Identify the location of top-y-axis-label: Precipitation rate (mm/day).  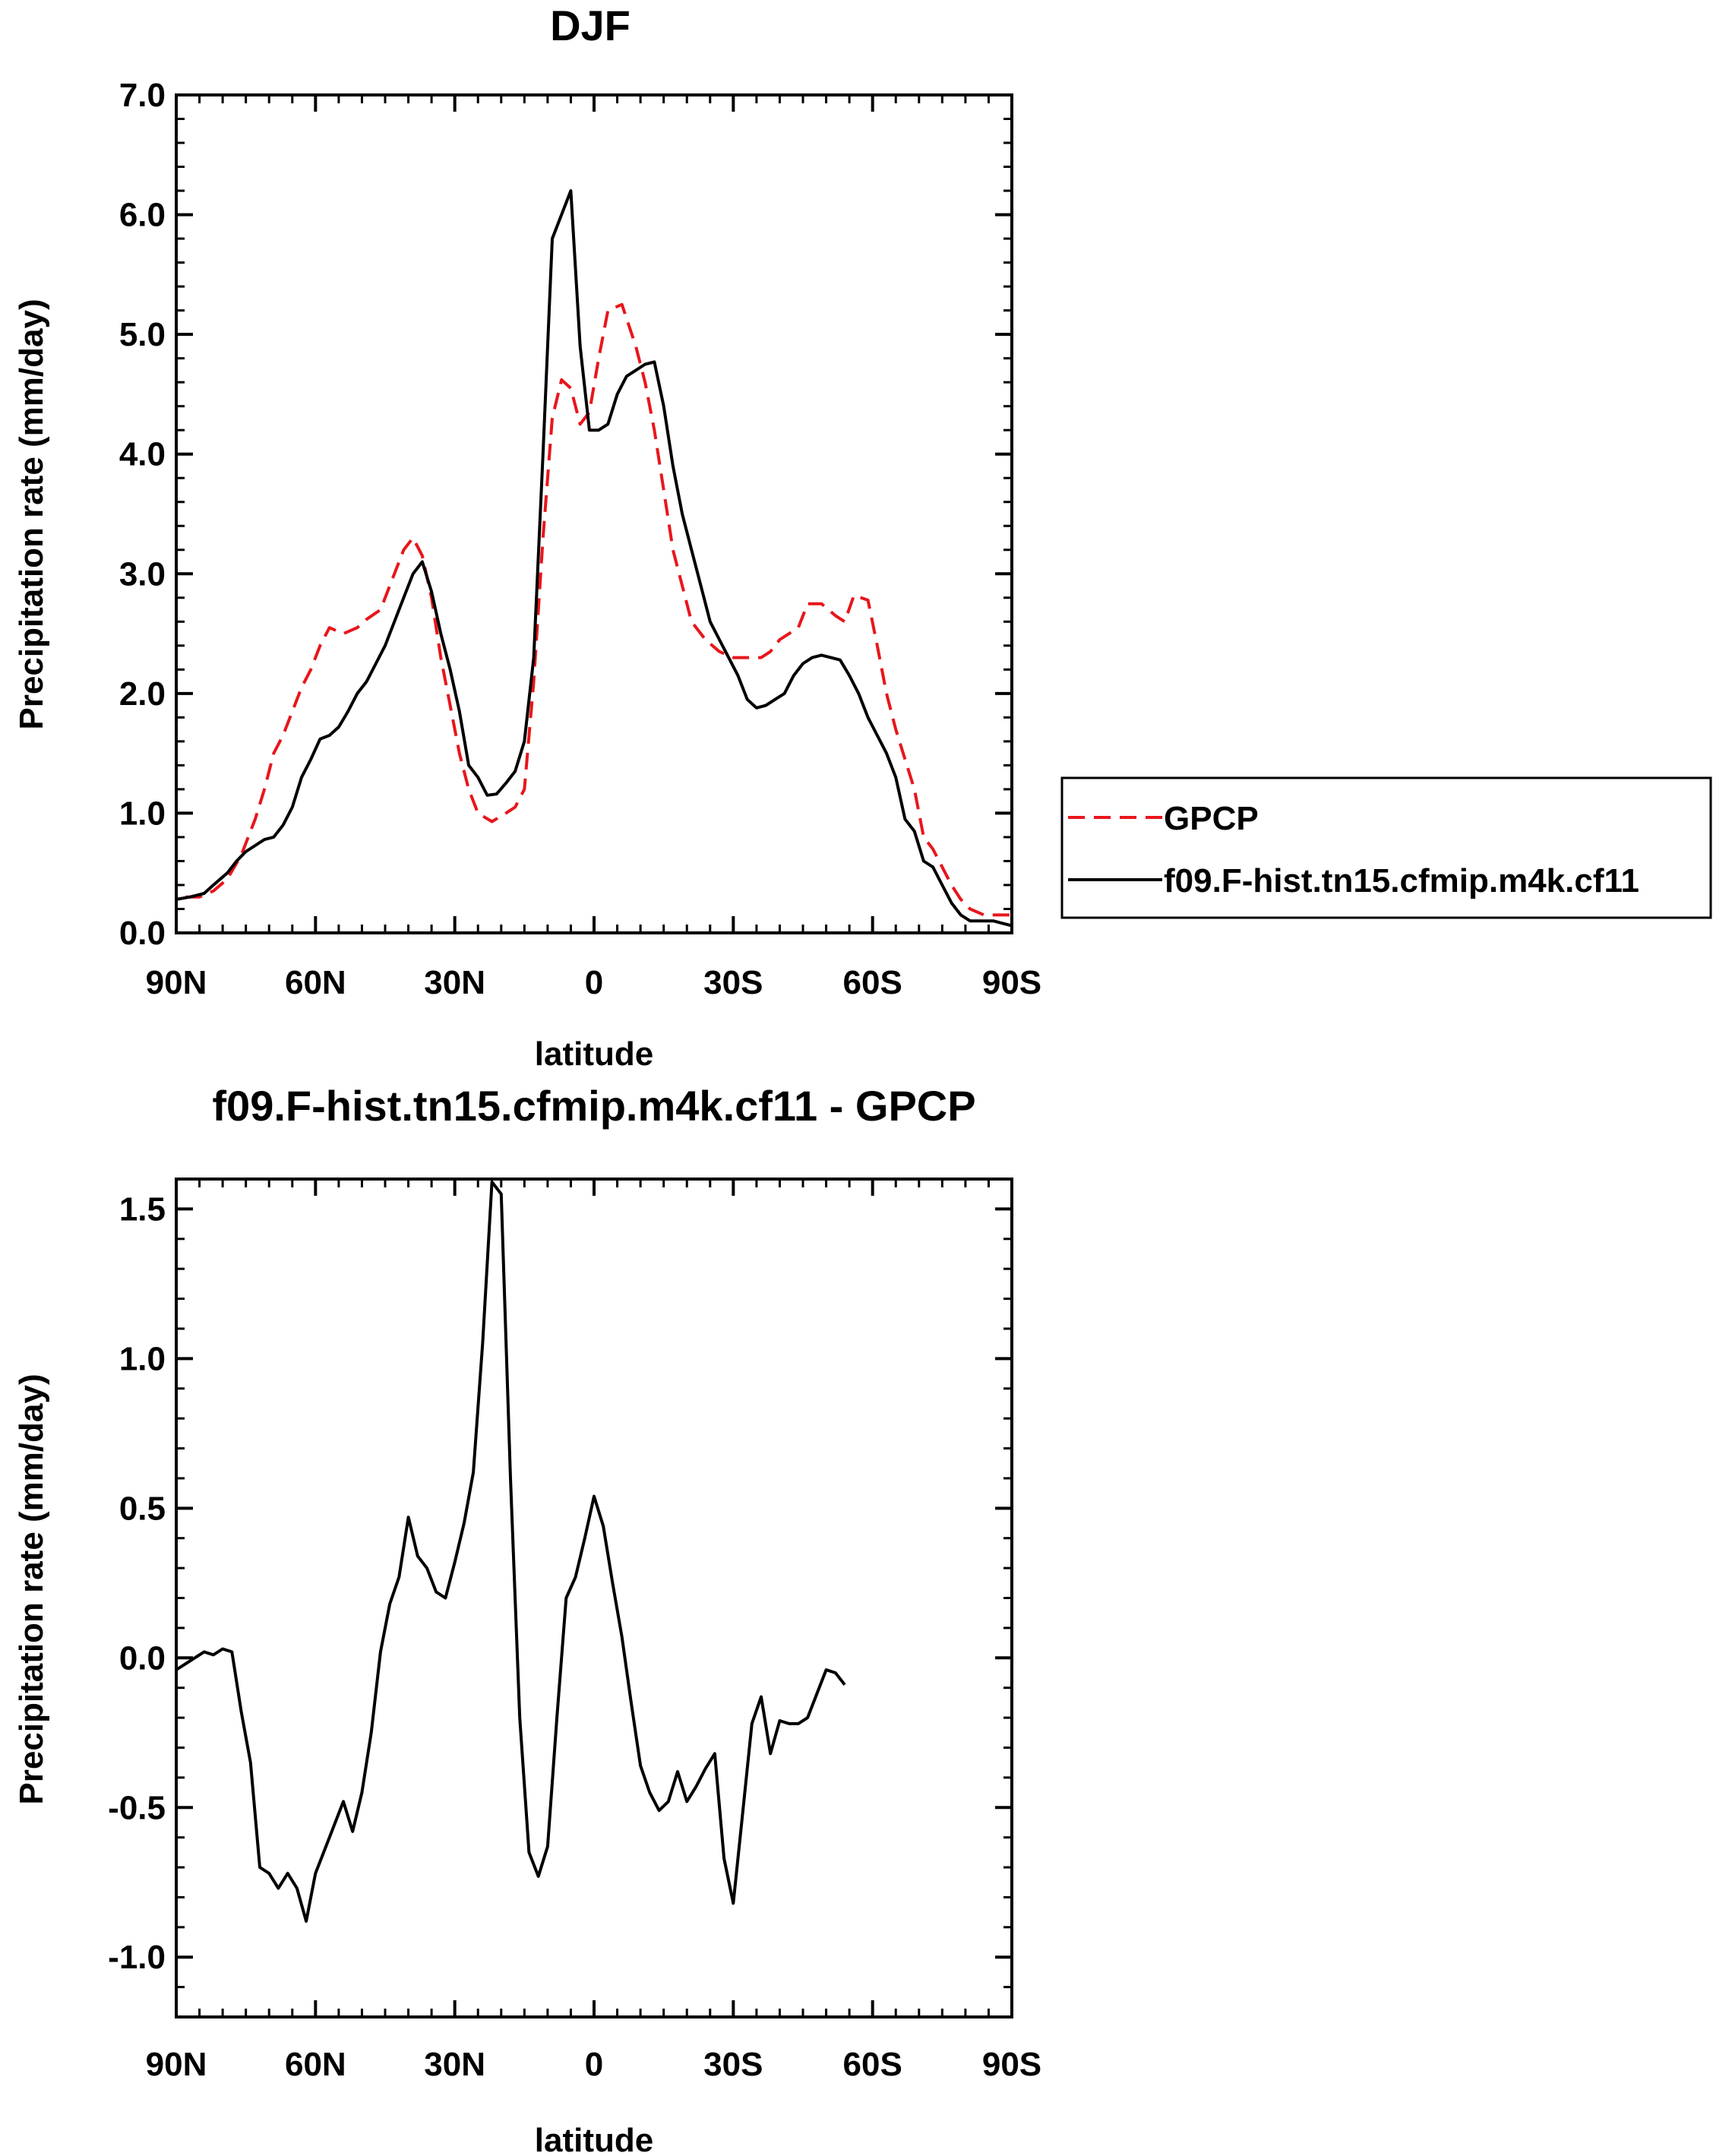
(31, 514).